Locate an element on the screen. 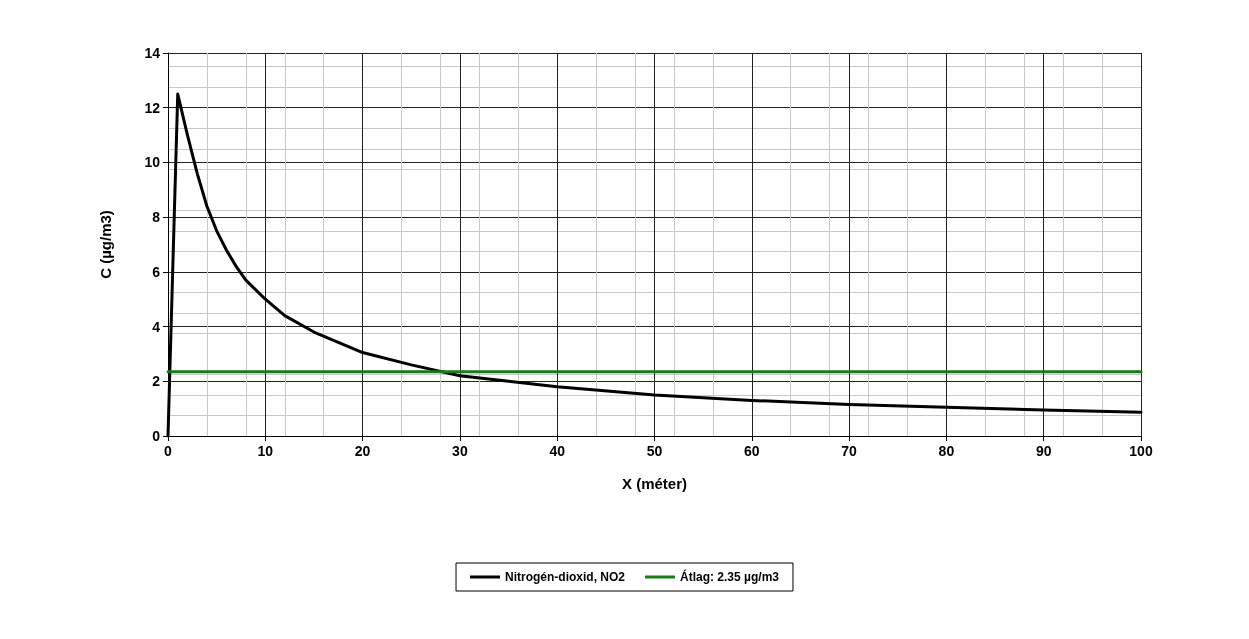 This screenshot has height=639, width=1249. y-tick-label: 12 is located at coordinates (152, 107).